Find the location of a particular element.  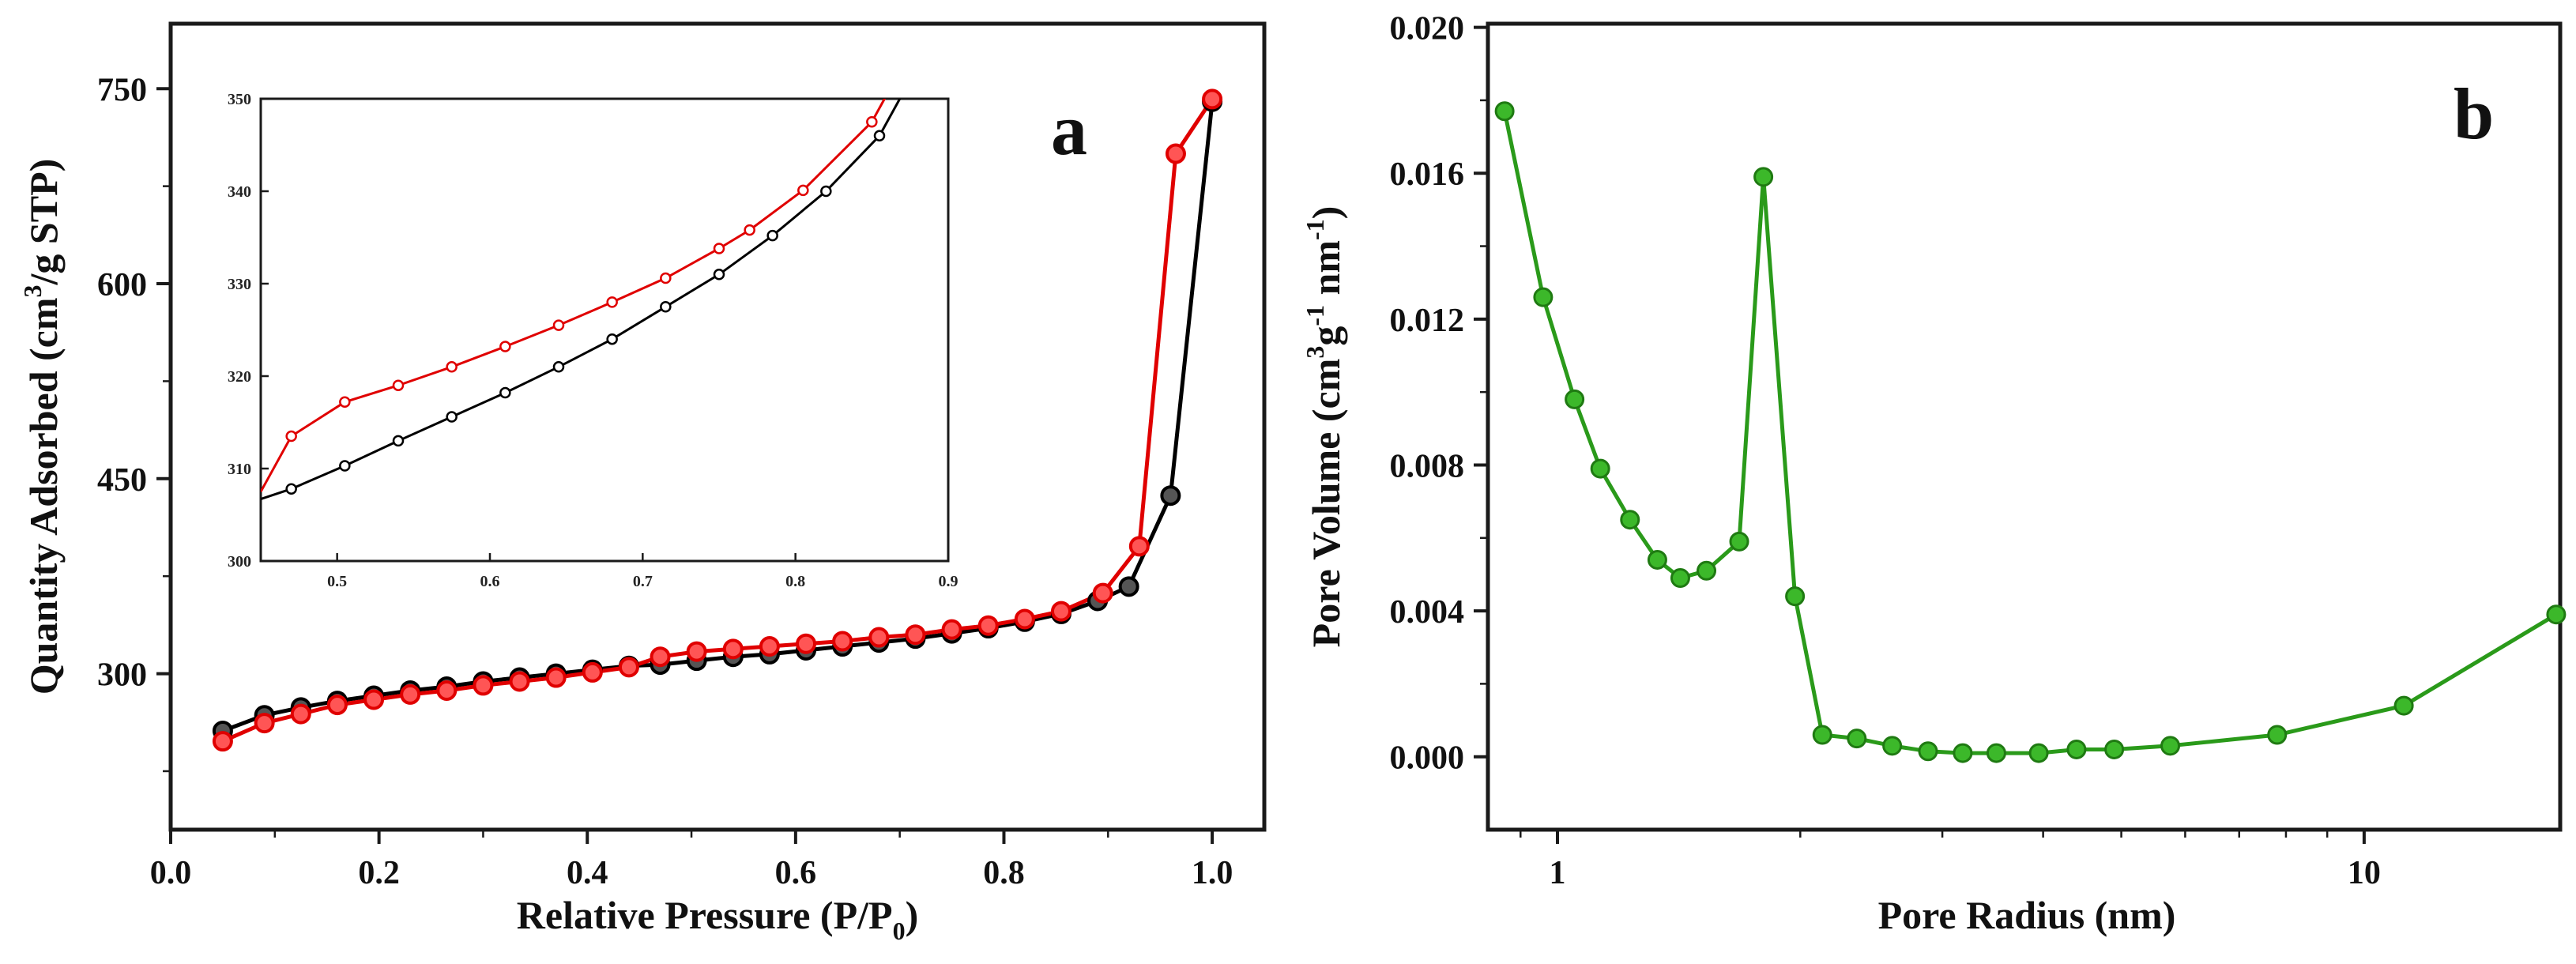

panel-a-x-axis-title-close: ) is located at coordinates (912, 915).